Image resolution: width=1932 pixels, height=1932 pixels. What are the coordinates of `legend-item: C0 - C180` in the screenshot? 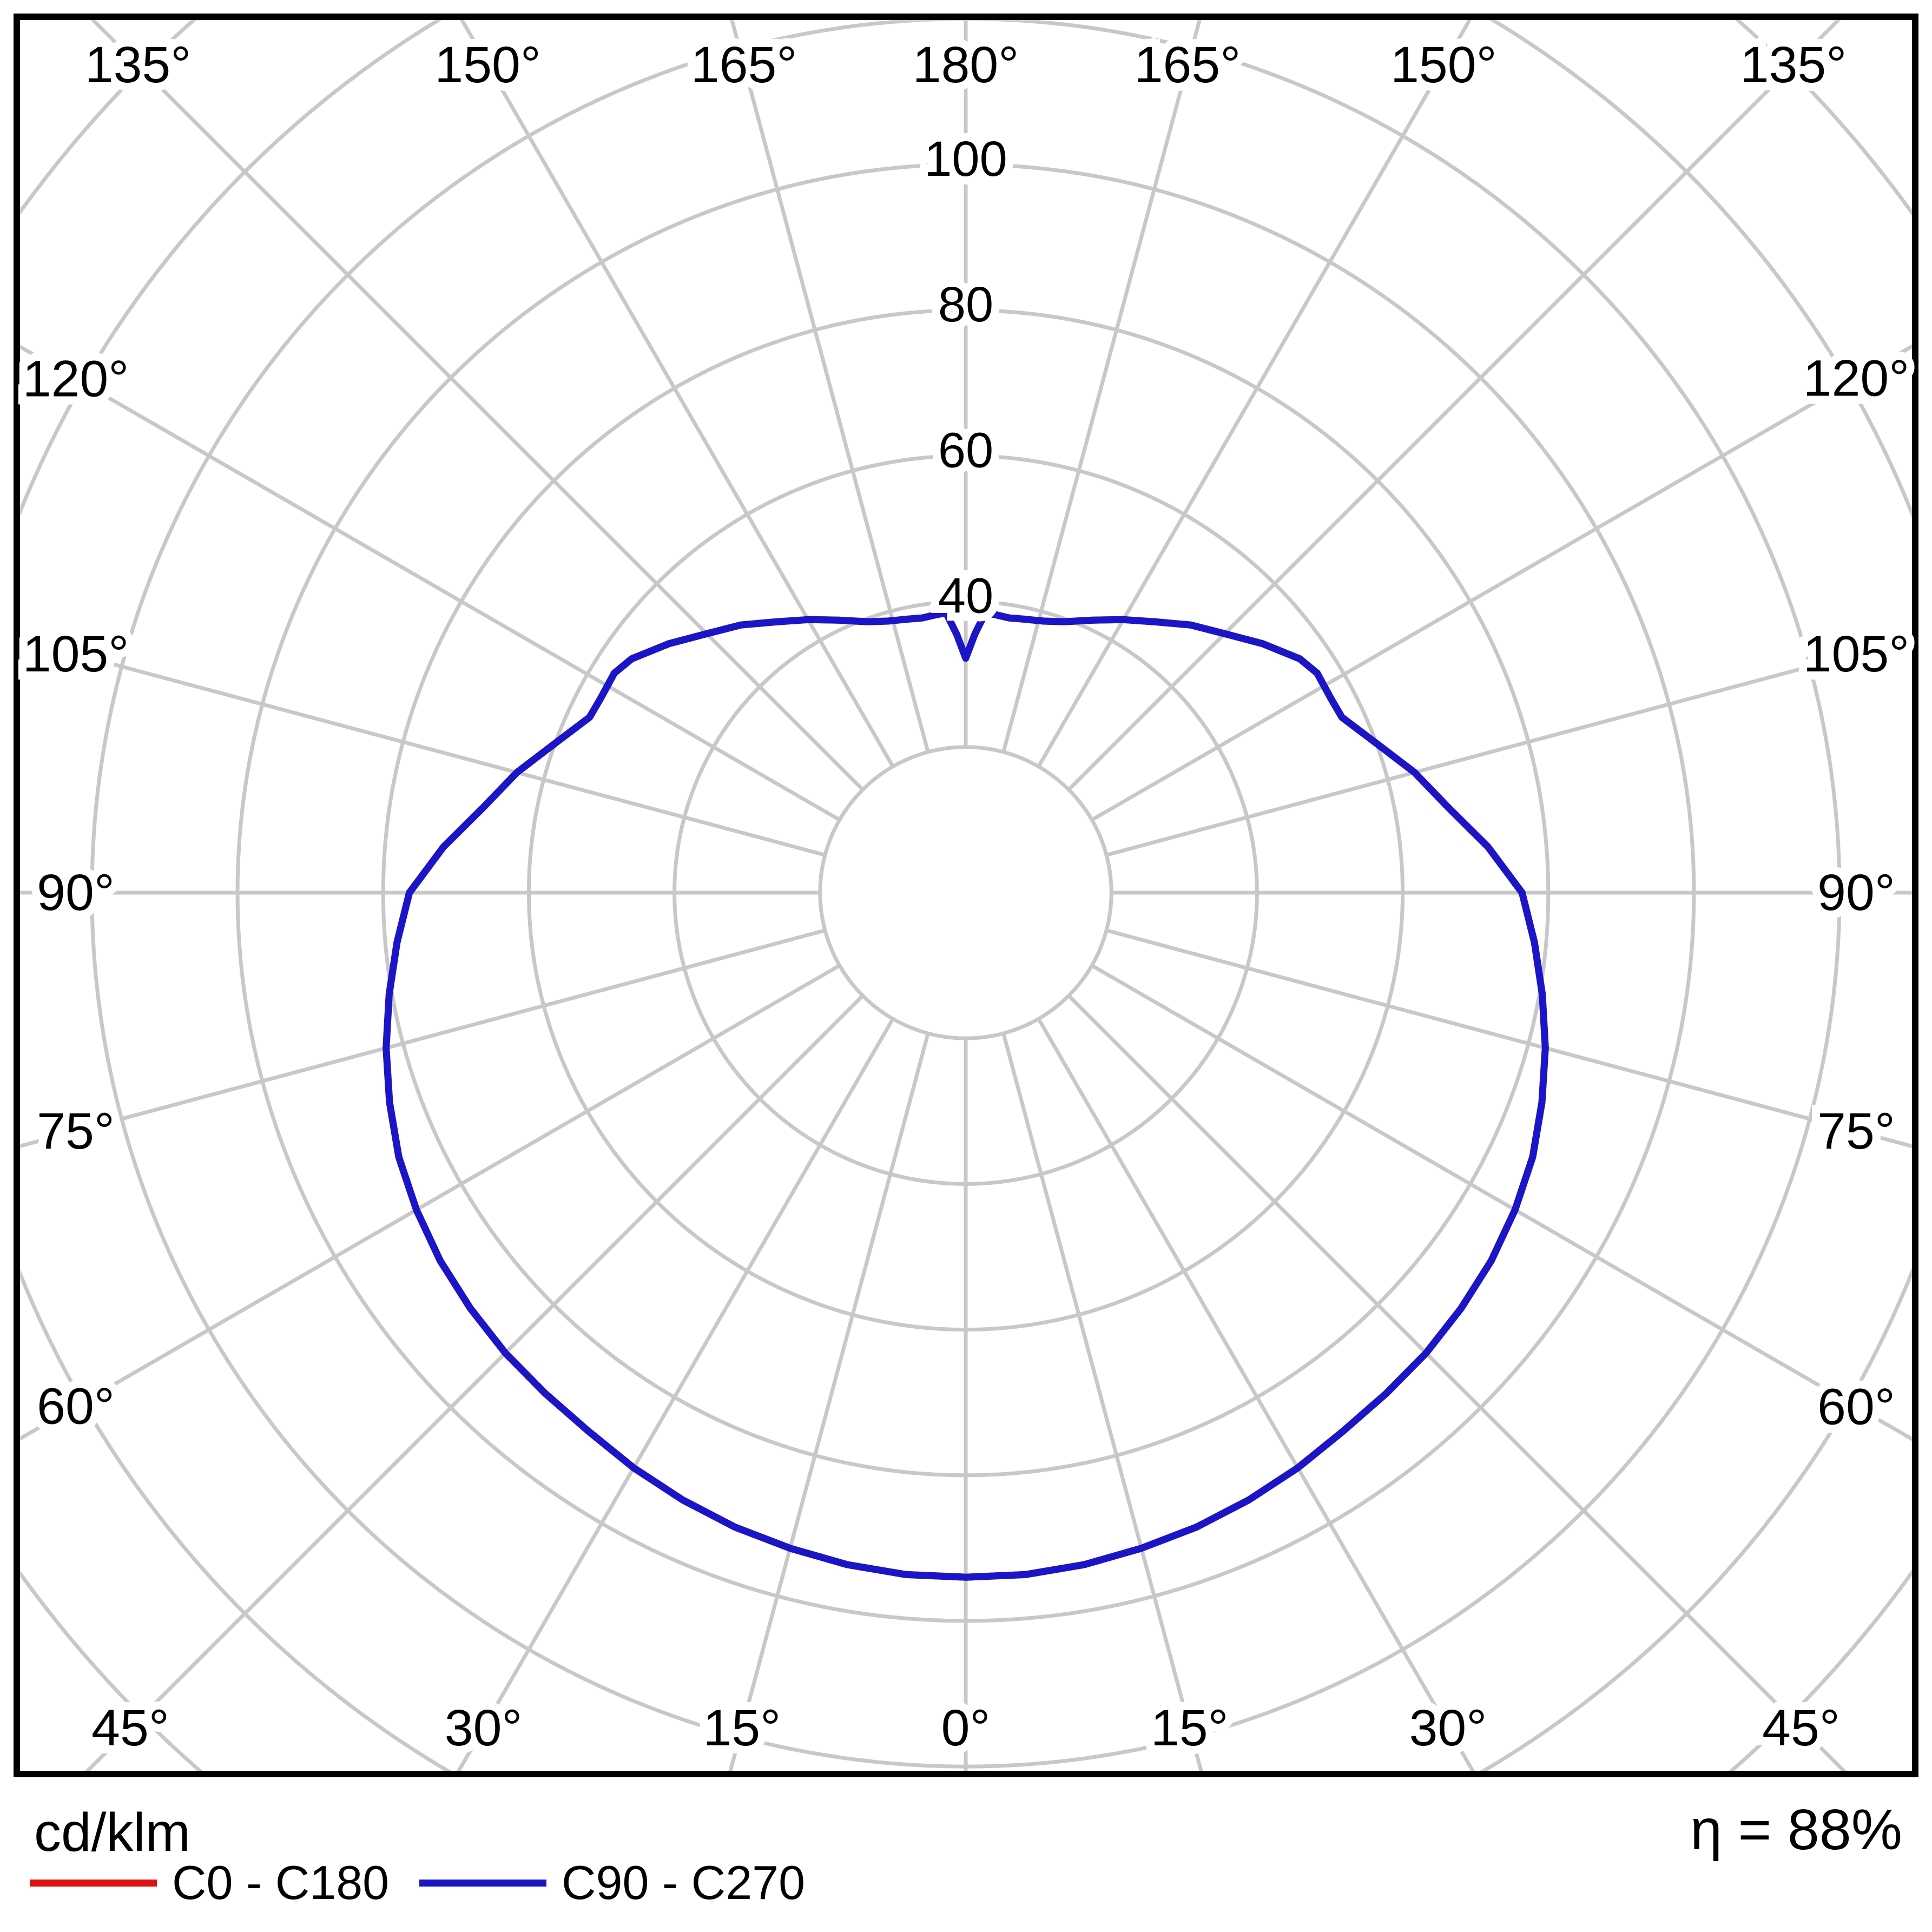 It's located at (209, 1882).